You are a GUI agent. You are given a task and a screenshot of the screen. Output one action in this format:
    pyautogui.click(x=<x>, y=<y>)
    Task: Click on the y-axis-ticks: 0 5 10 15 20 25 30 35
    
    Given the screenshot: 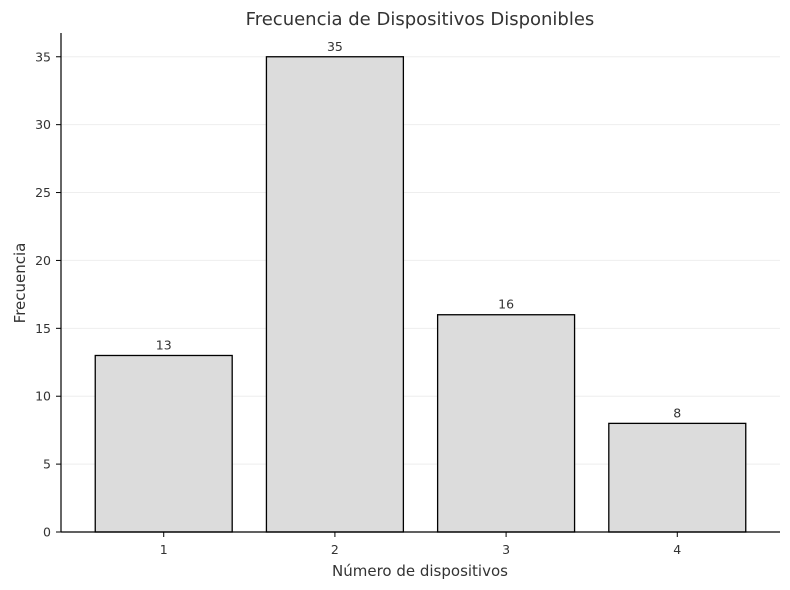 What is the action you would take?
    pyautogui.click(x=48, y=294)
    